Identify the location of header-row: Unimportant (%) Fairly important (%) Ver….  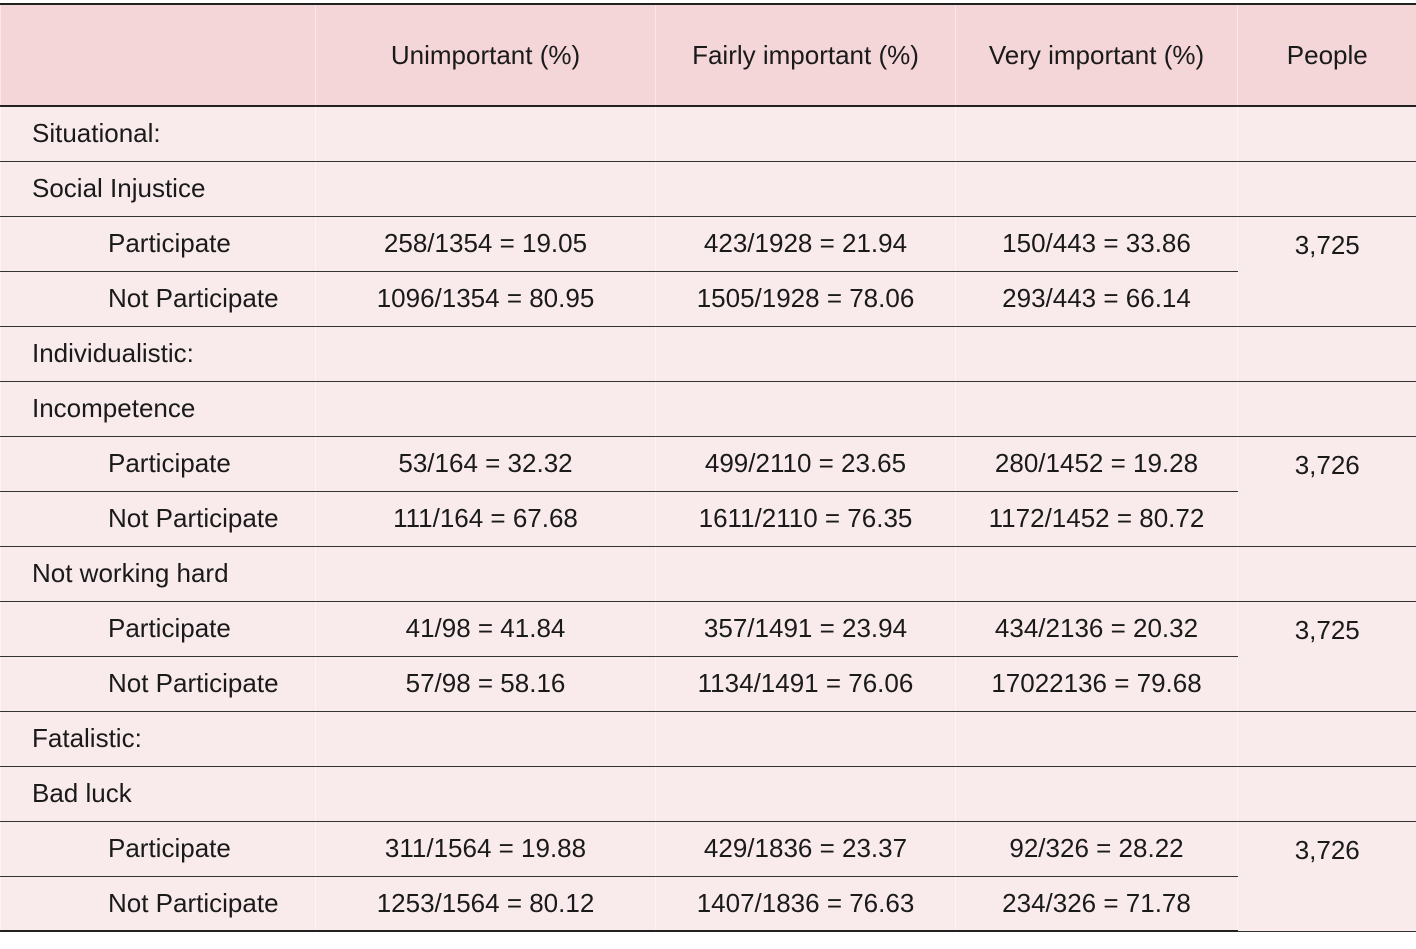
(708, 55).